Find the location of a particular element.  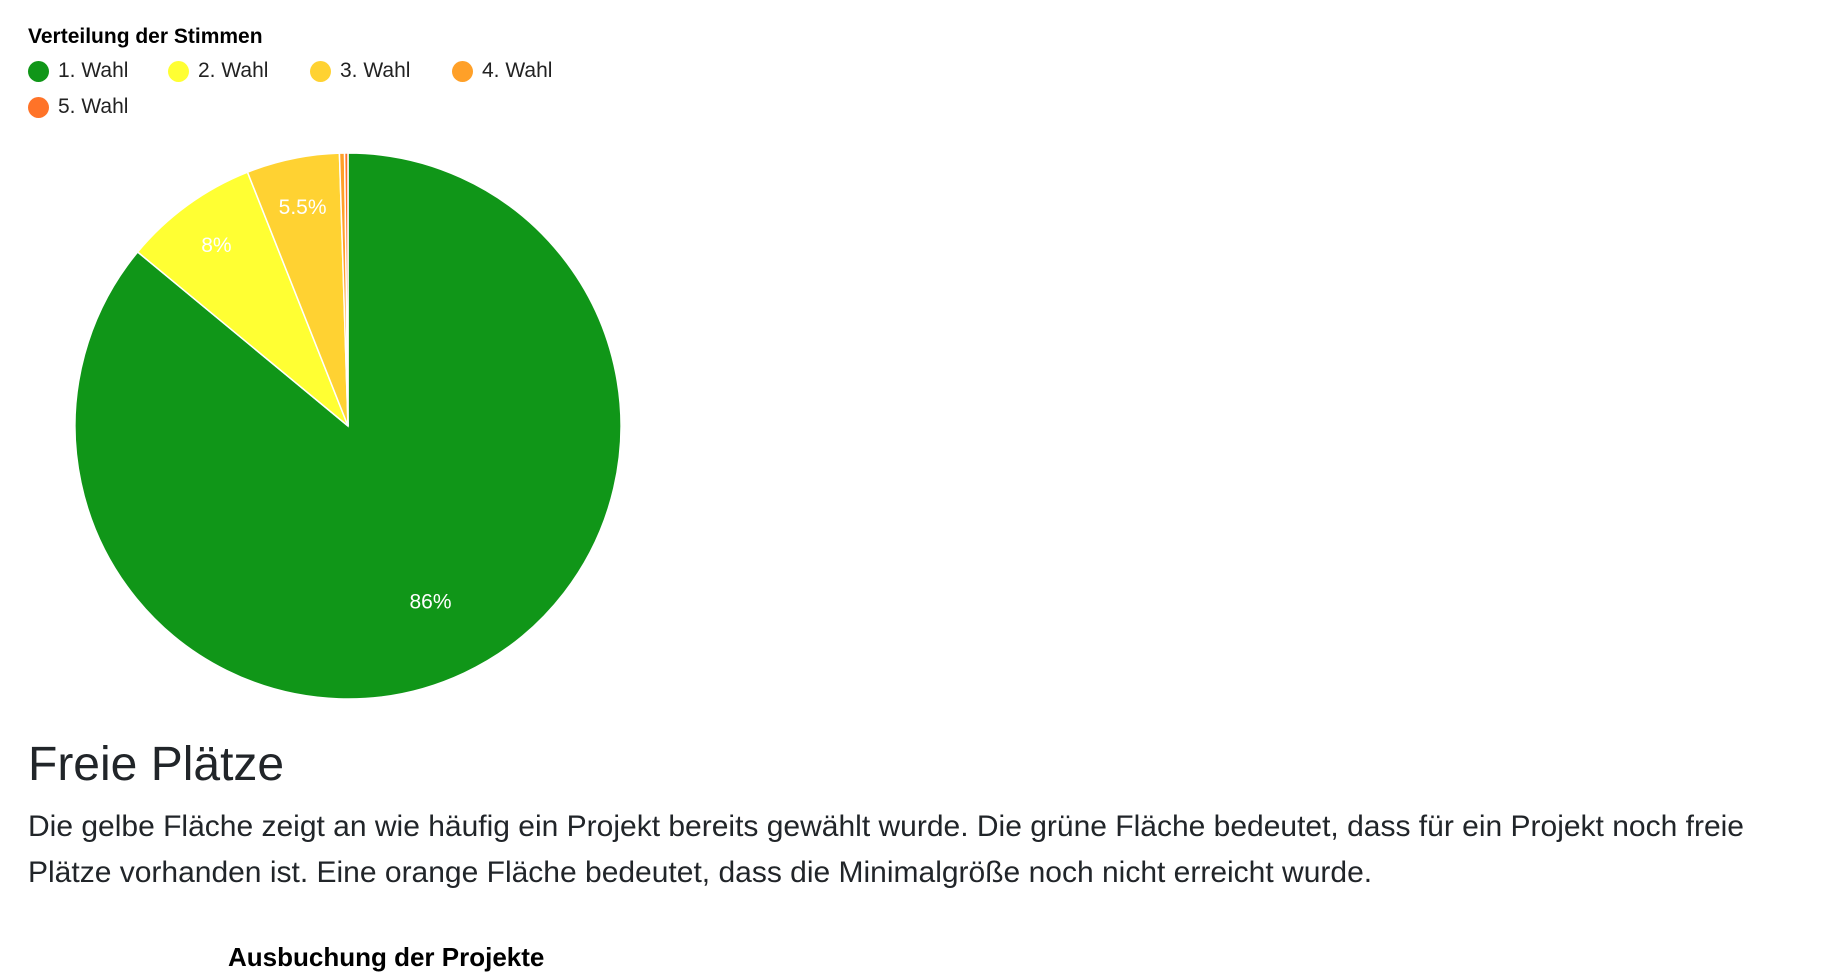

legend-item: 5. Wahl is located at coordinates (78, 107).